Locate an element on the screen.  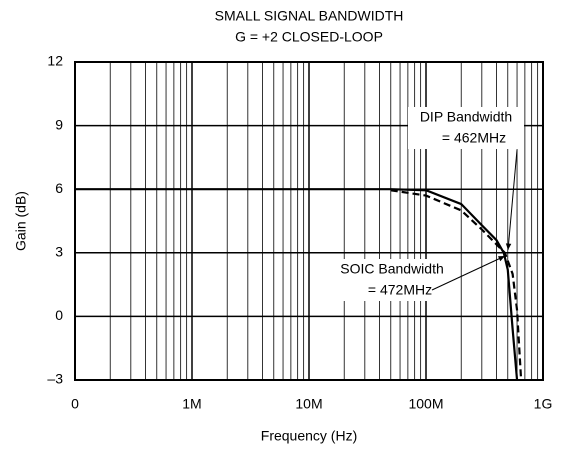
y-tick-label: 6 is located at coordinates (59, 188).